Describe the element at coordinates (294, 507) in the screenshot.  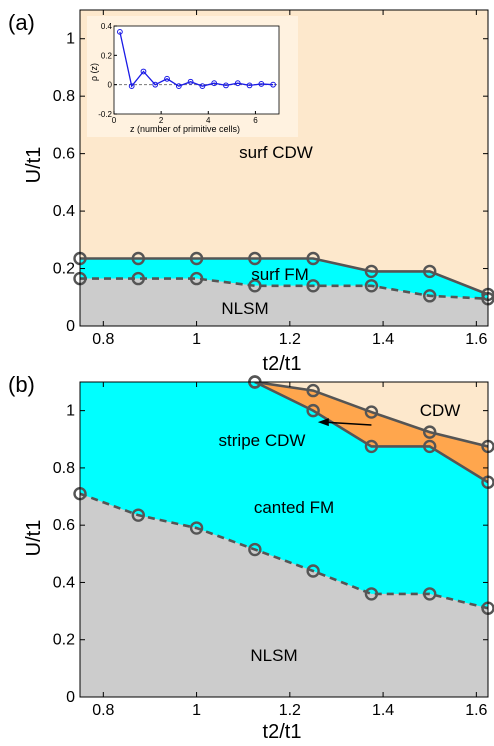
I see `region-label-canted-fm: canted FM` at that location.